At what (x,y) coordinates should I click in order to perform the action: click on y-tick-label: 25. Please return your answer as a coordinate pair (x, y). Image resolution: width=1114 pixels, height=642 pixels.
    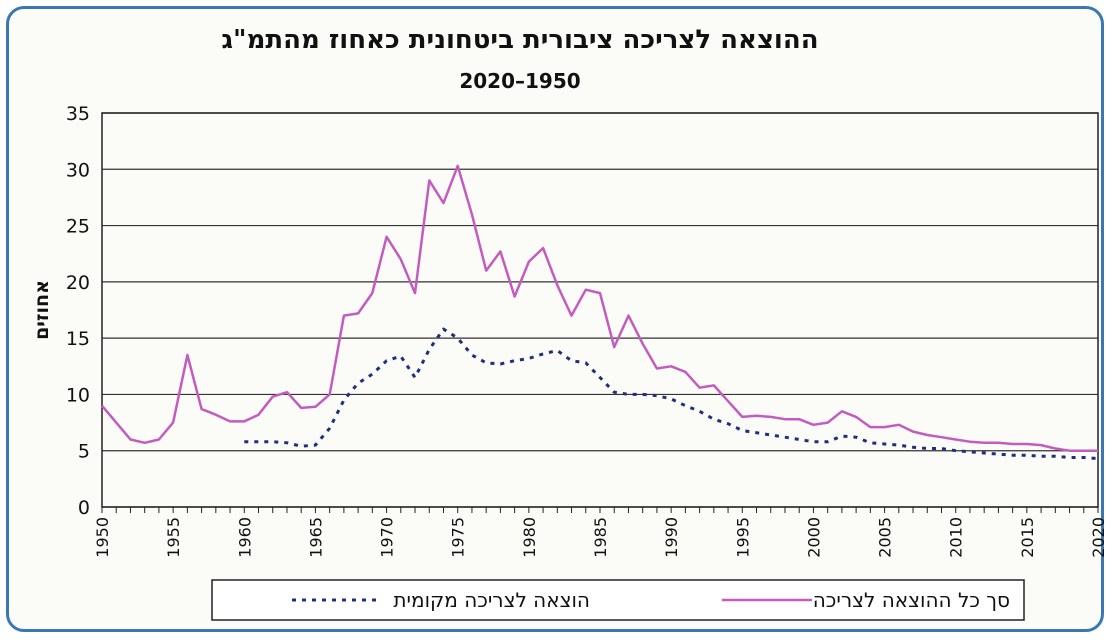
    Looking at the image, I should click on (78, 227).